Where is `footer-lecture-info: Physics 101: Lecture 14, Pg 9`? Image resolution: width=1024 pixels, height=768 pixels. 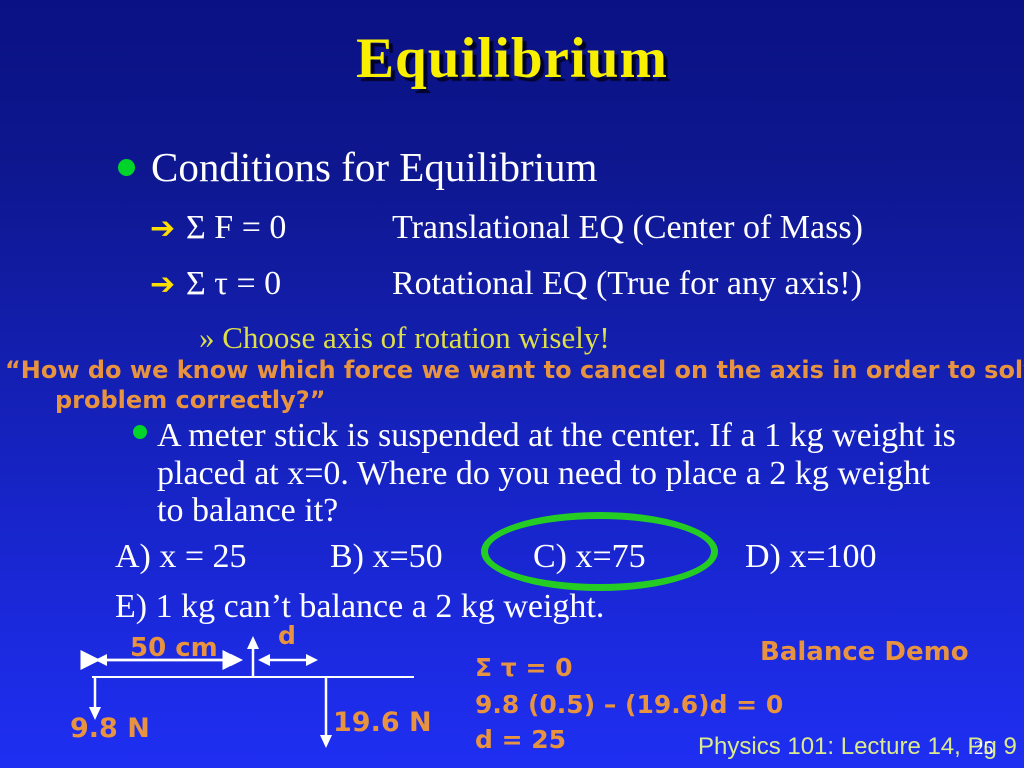 footer-lecture-info: Physics 101: Lecture 14, Pg 9 is located at coordinates (857, 746).